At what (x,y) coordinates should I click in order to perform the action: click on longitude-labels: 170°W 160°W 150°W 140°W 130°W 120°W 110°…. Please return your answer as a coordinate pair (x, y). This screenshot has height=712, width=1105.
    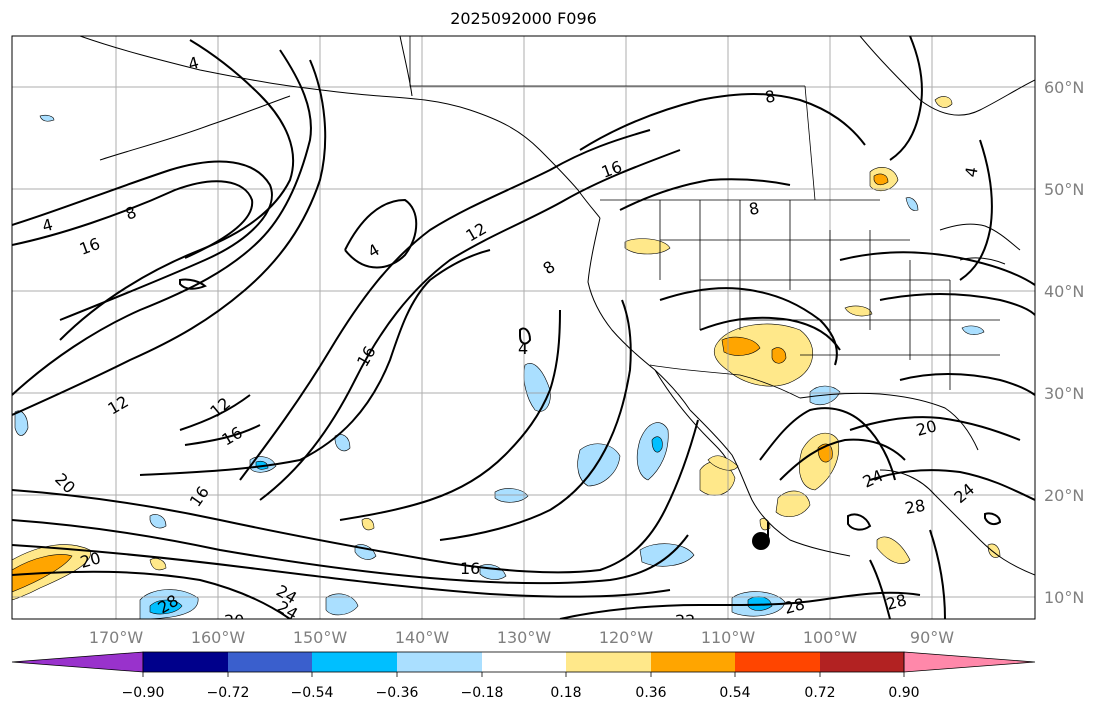
    Looking at the image, I should click on (521, 637).